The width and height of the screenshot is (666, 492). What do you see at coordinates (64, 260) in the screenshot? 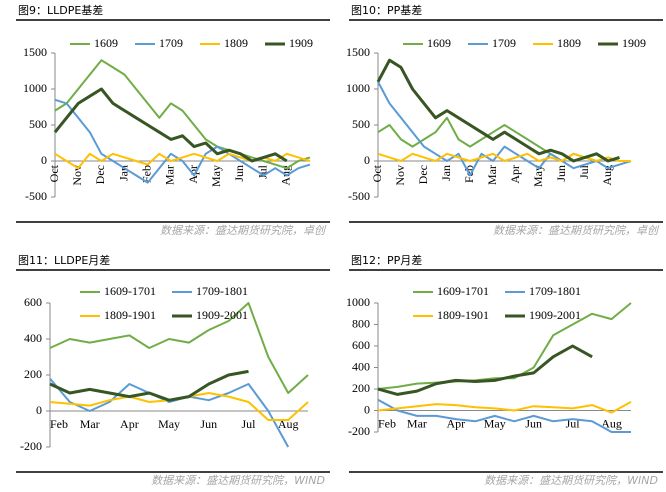
I see `chart-title: 图11：LLDPE月差` at bounding box center [64, 260].